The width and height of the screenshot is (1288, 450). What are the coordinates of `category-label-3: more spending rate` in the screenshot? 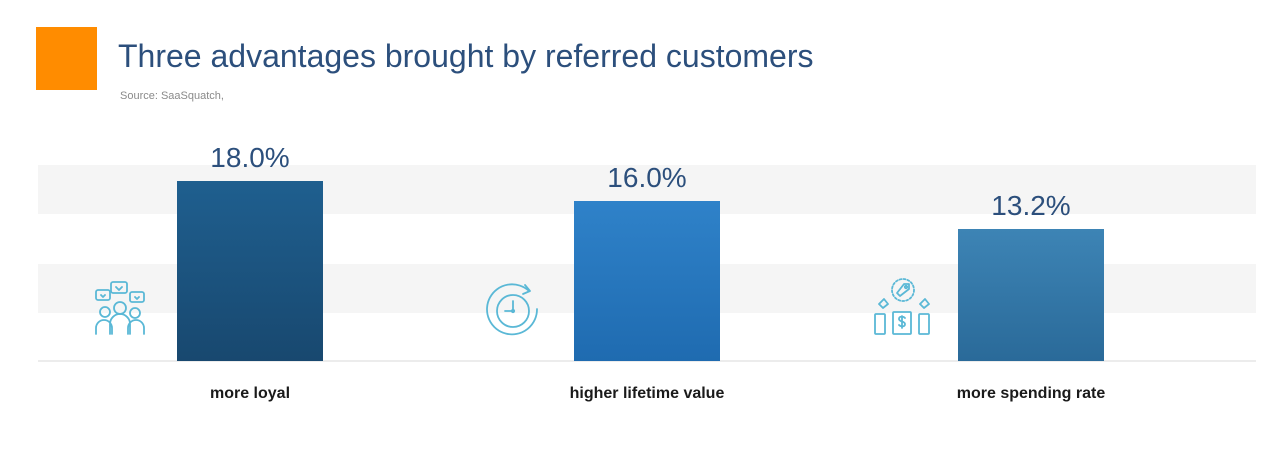 It's located at (1031, 393).